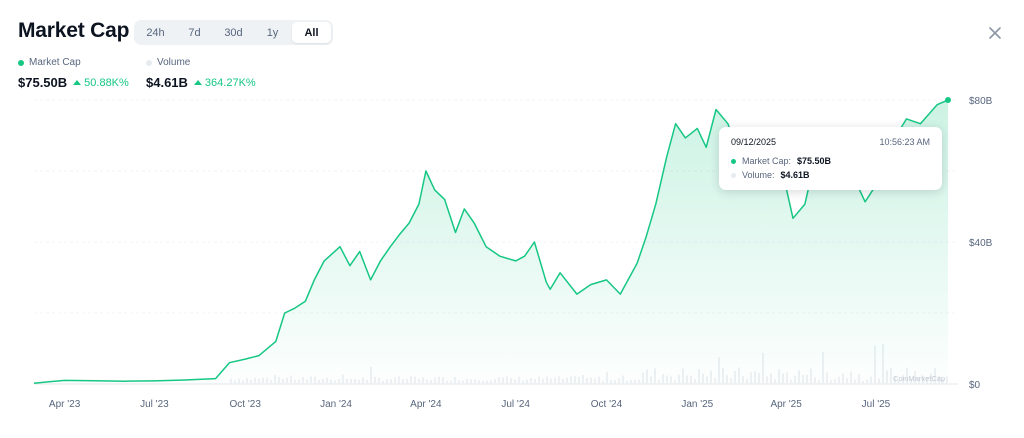  I want to click on volume-value: $4.61B, so click(167, 82).